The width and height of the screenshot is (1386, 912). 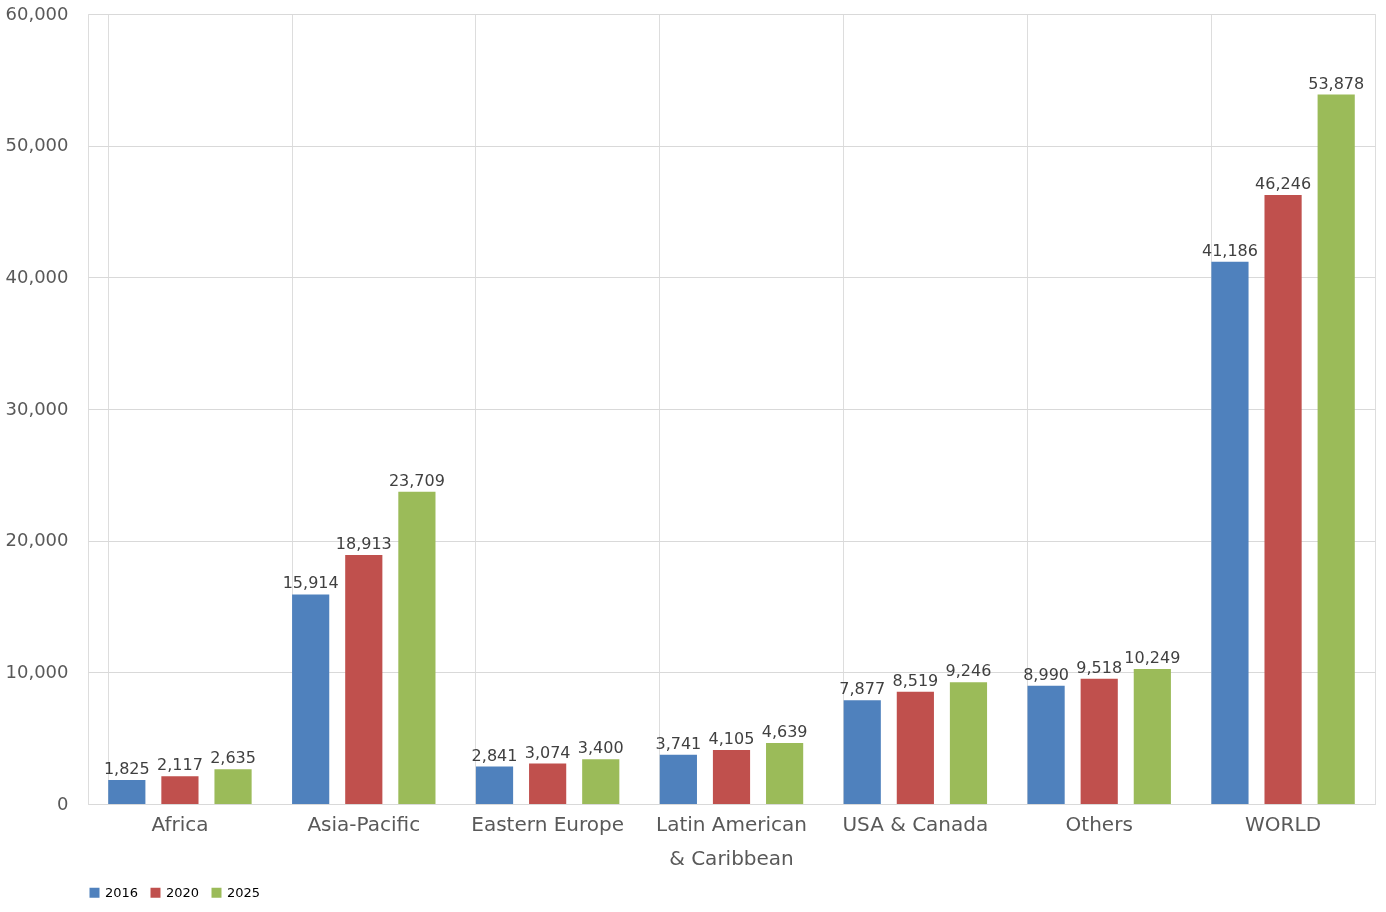 I want to click on data-label: 8,990, so click(x=1046, y=674).